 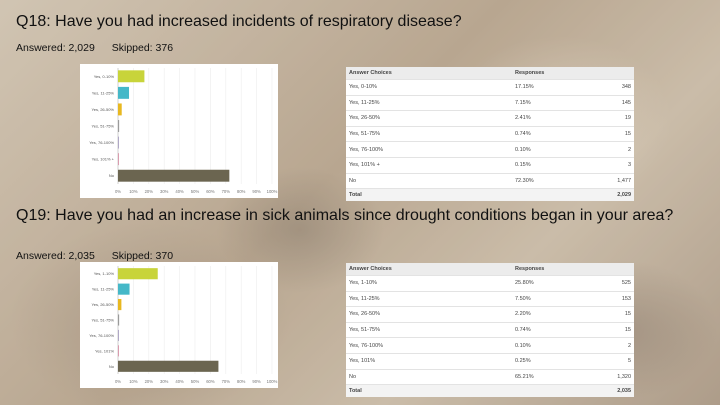 What do you see at coordinates (490, 118) in the screenshot?
I see `q18-table-row: Yes, 26-50% 2.41% 19` at bounding box center [490, 118].